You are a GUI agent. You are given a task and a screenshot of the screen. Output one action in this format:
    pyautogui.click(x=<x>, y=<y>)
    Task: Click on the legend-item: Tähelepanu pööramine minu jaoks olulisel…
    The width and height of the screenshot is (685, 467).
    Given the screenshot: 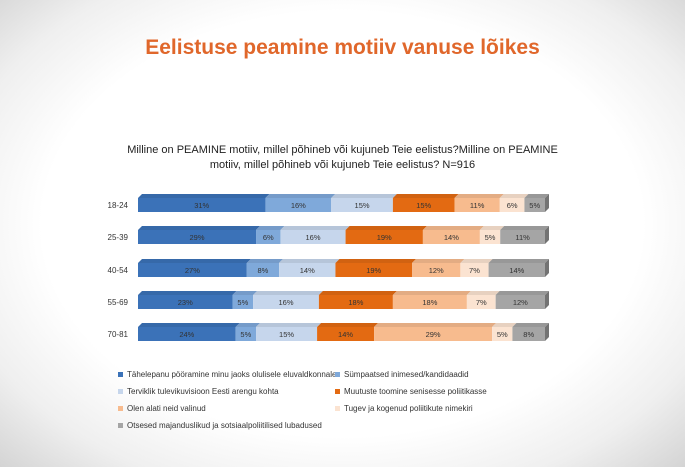 What is the action you would take?
    pyautogui.click(x=227, y=374)
    